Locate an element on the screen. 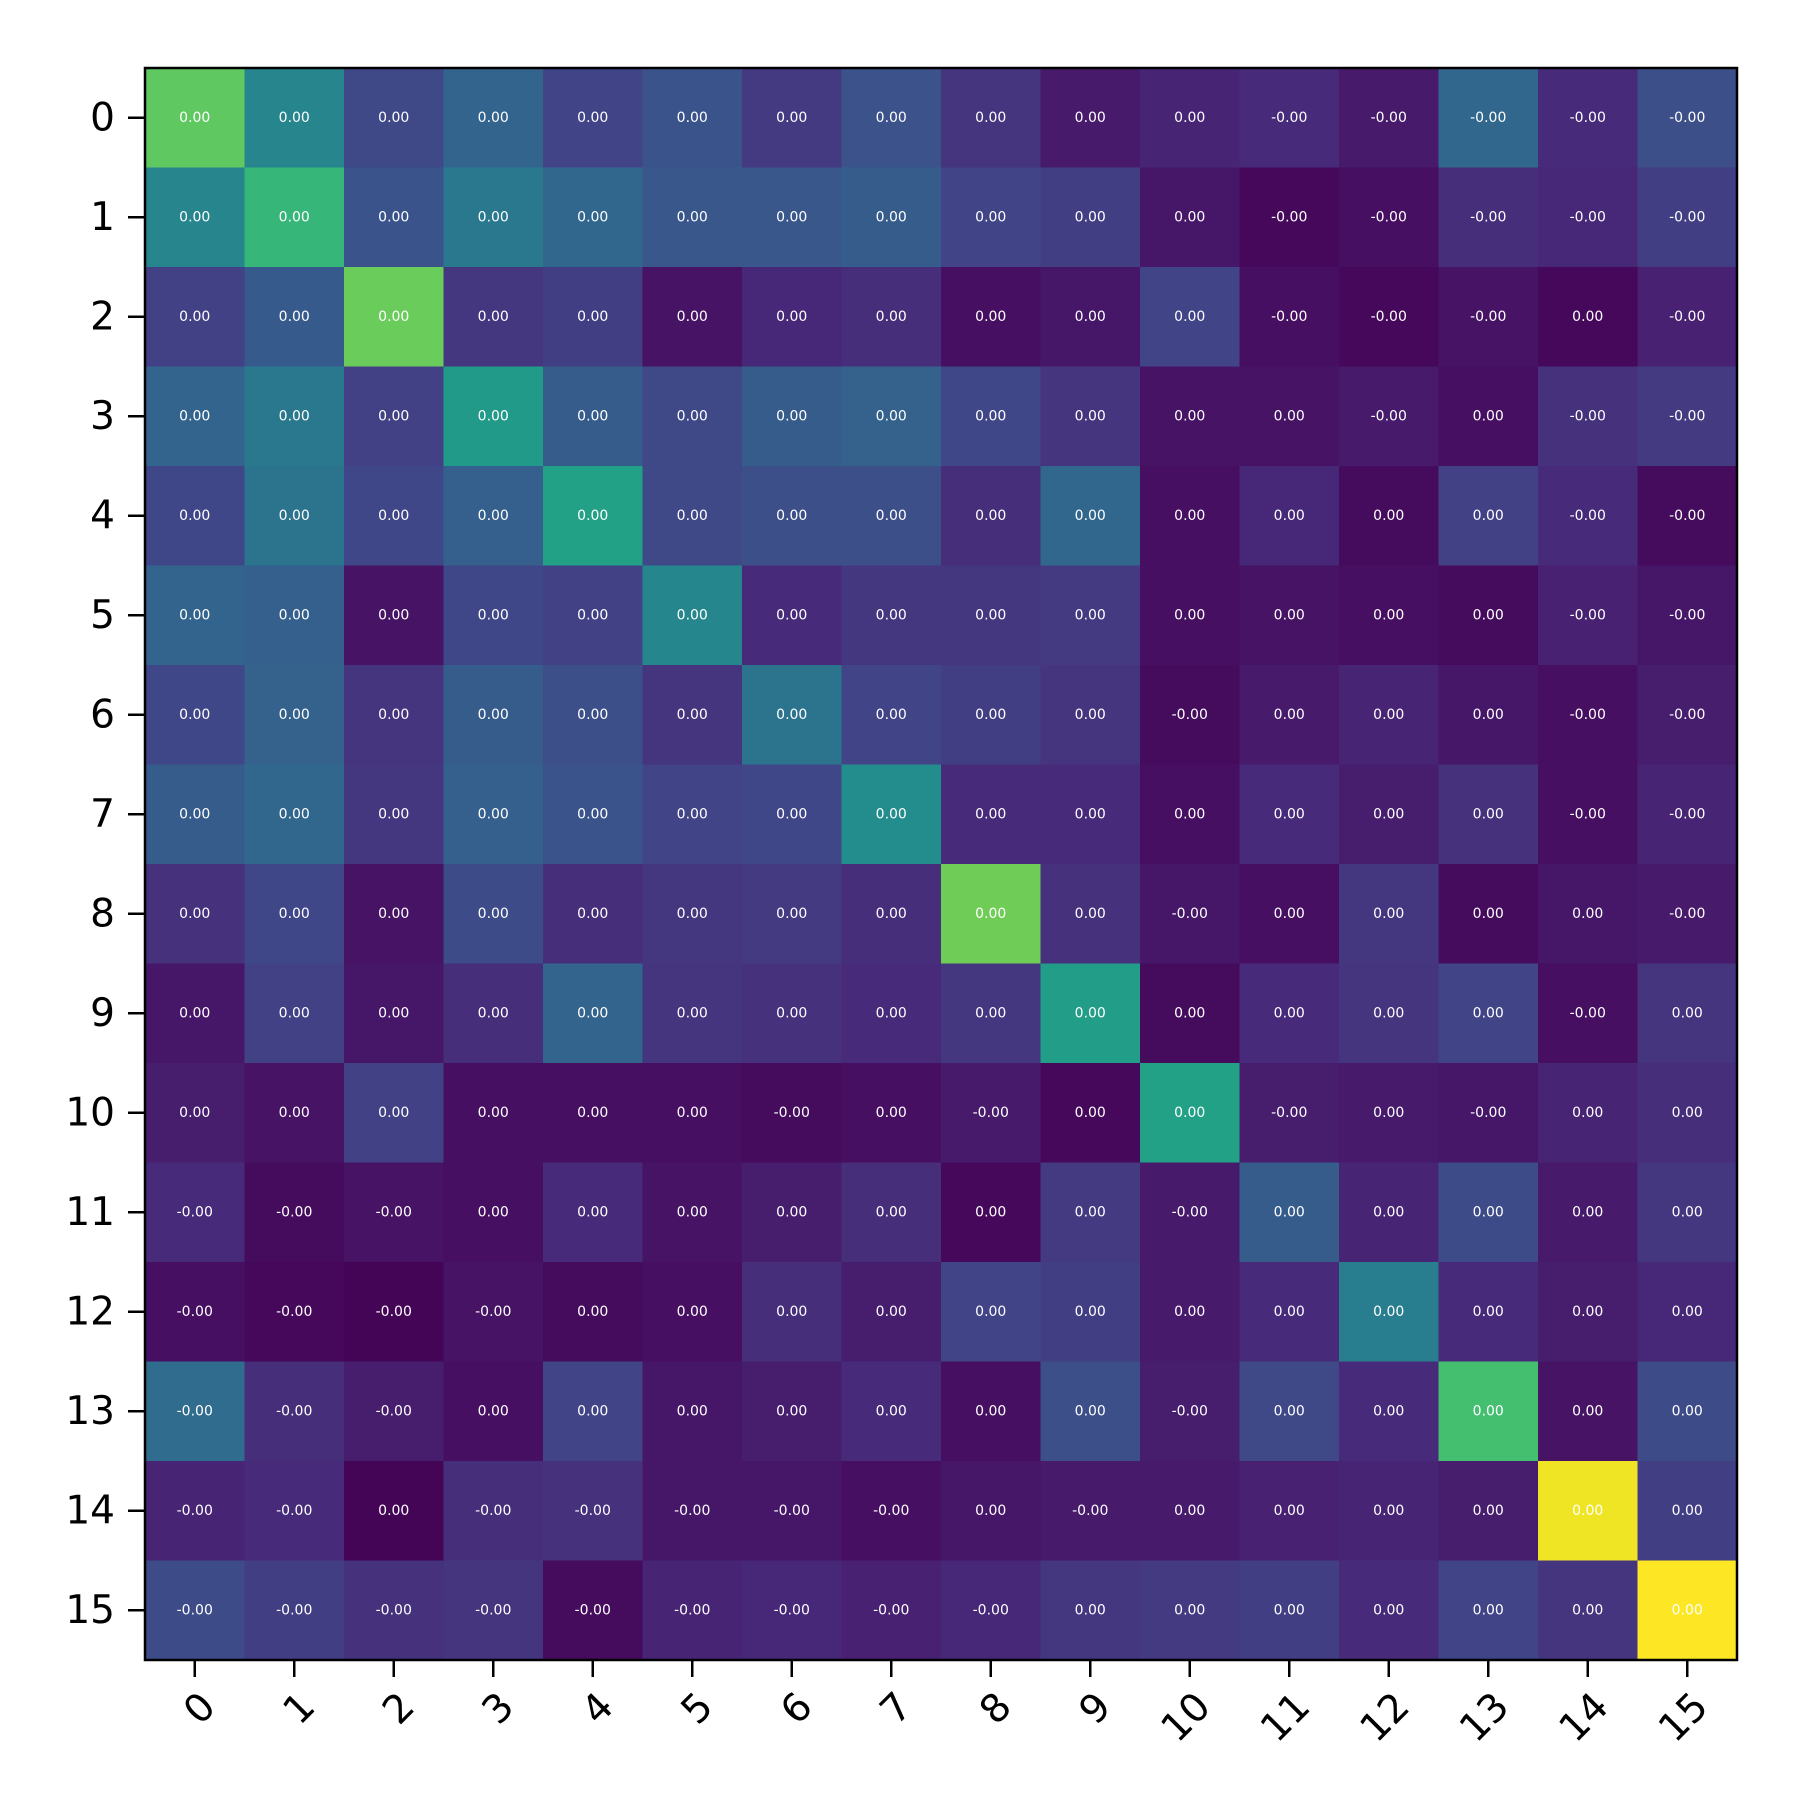 This screenshot has width=1800, height=1805. cell-label-r9-c0: 0.00 is located at coordinates (194, 1013).